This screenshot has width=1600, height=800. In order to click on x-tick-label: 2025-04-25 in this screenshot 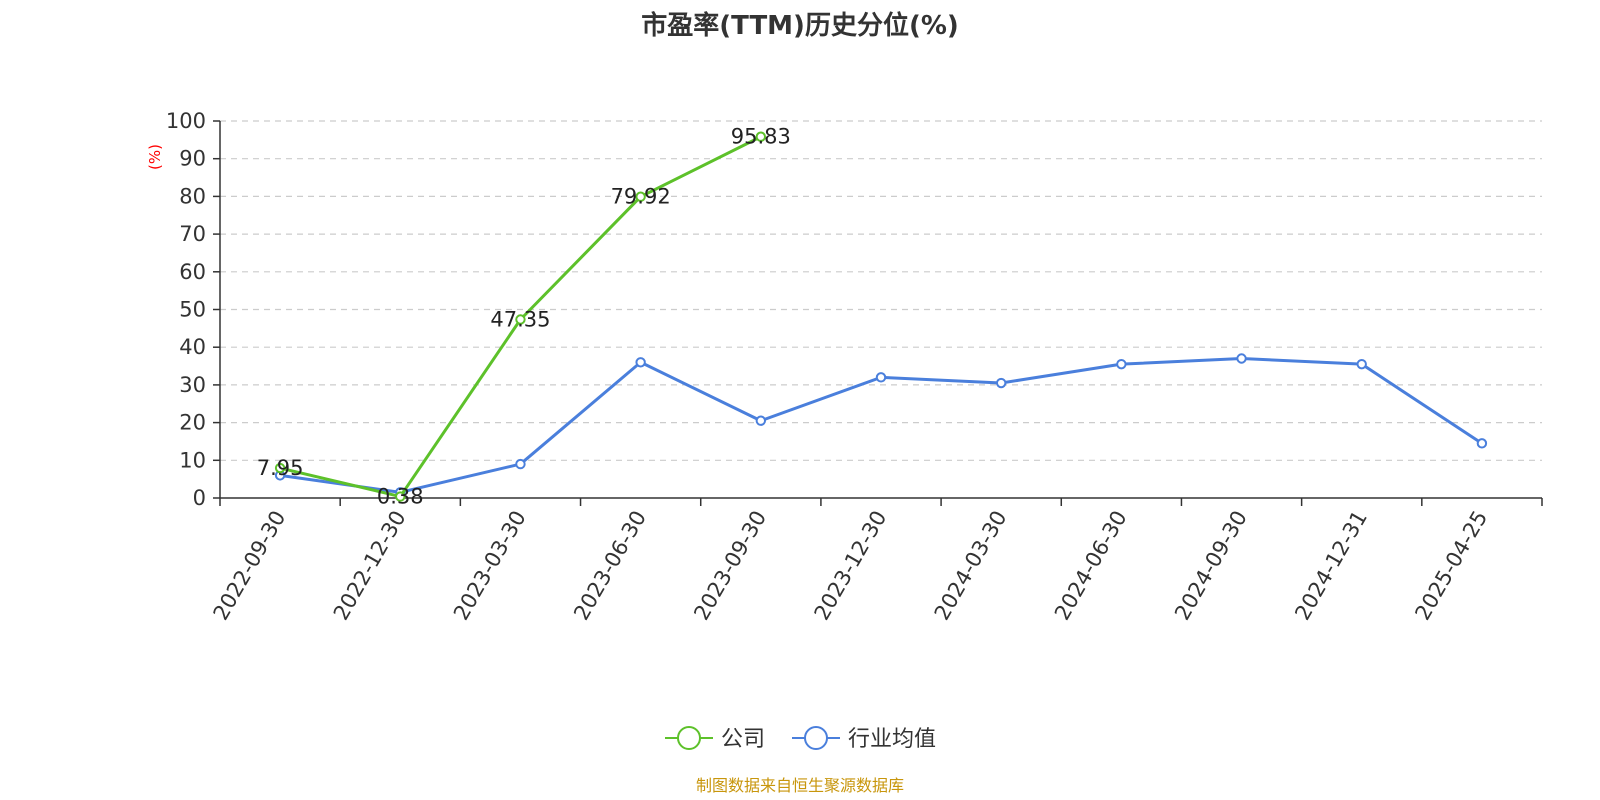, I will do `click(1451, 566)`.